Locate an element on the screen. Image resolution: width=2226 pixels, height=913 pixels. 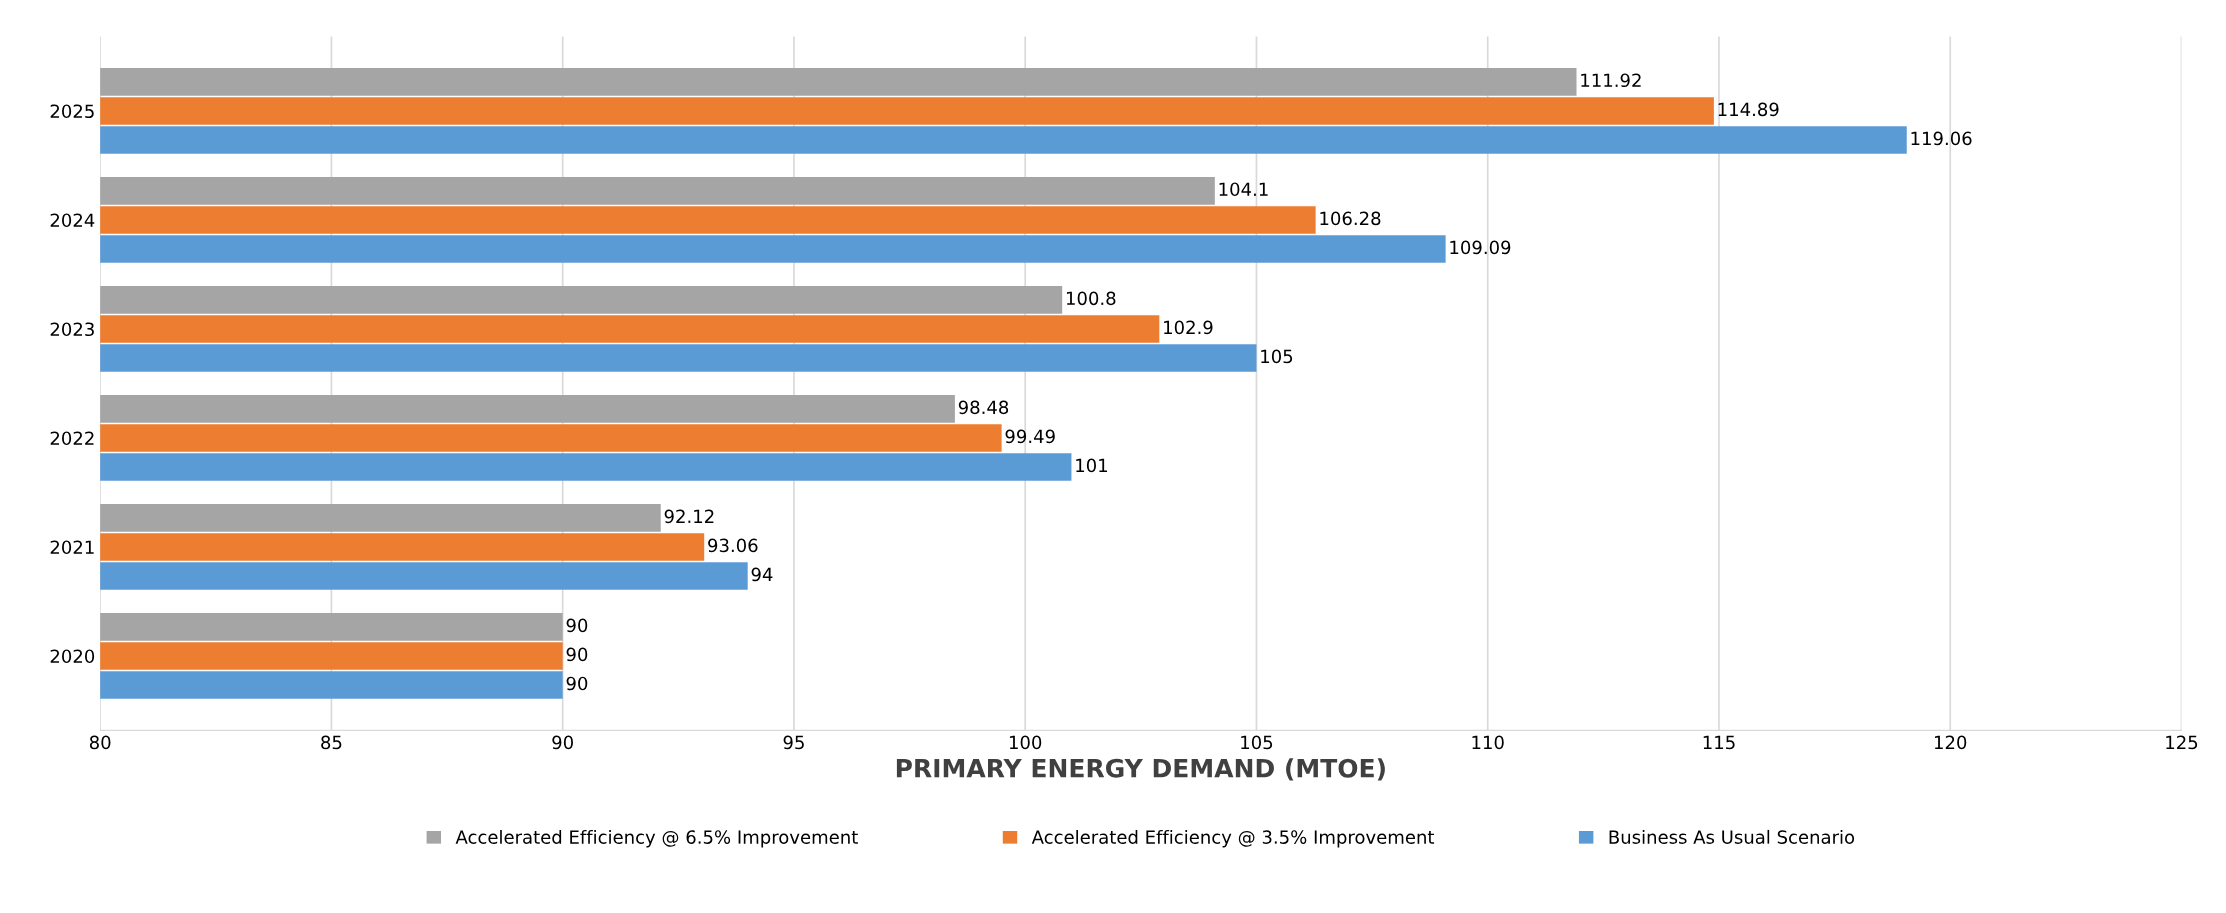
y-tick-label: 2025 is located at coordinates (72, 111).